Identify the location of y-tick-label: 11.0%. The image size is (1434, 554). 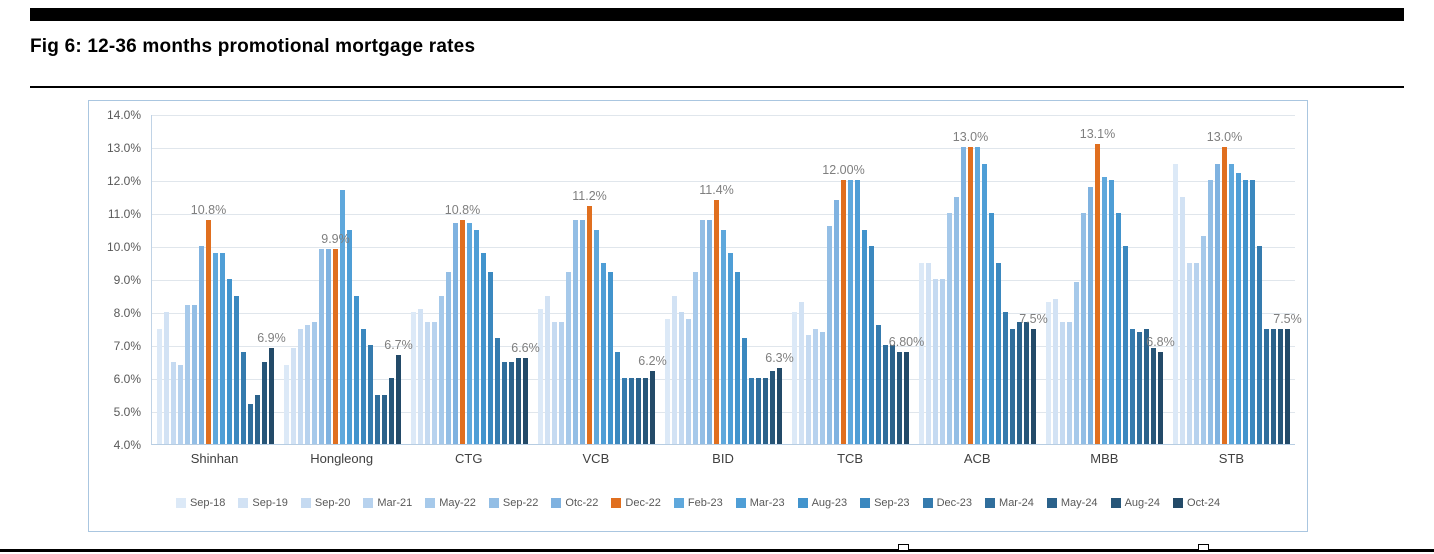
(124, 214).